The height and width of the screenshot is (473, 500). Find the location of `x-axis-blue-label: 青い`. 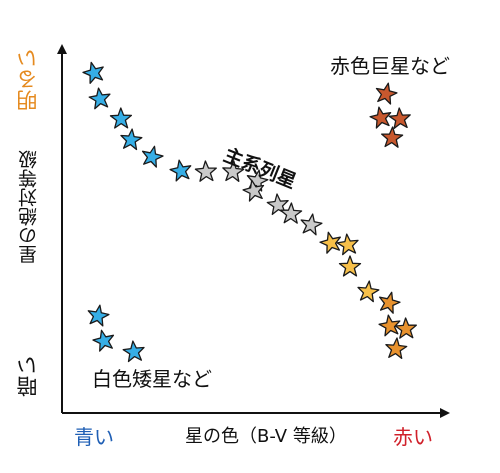

x-axis-blue-label: 青い is located at coordinates (94, 437).